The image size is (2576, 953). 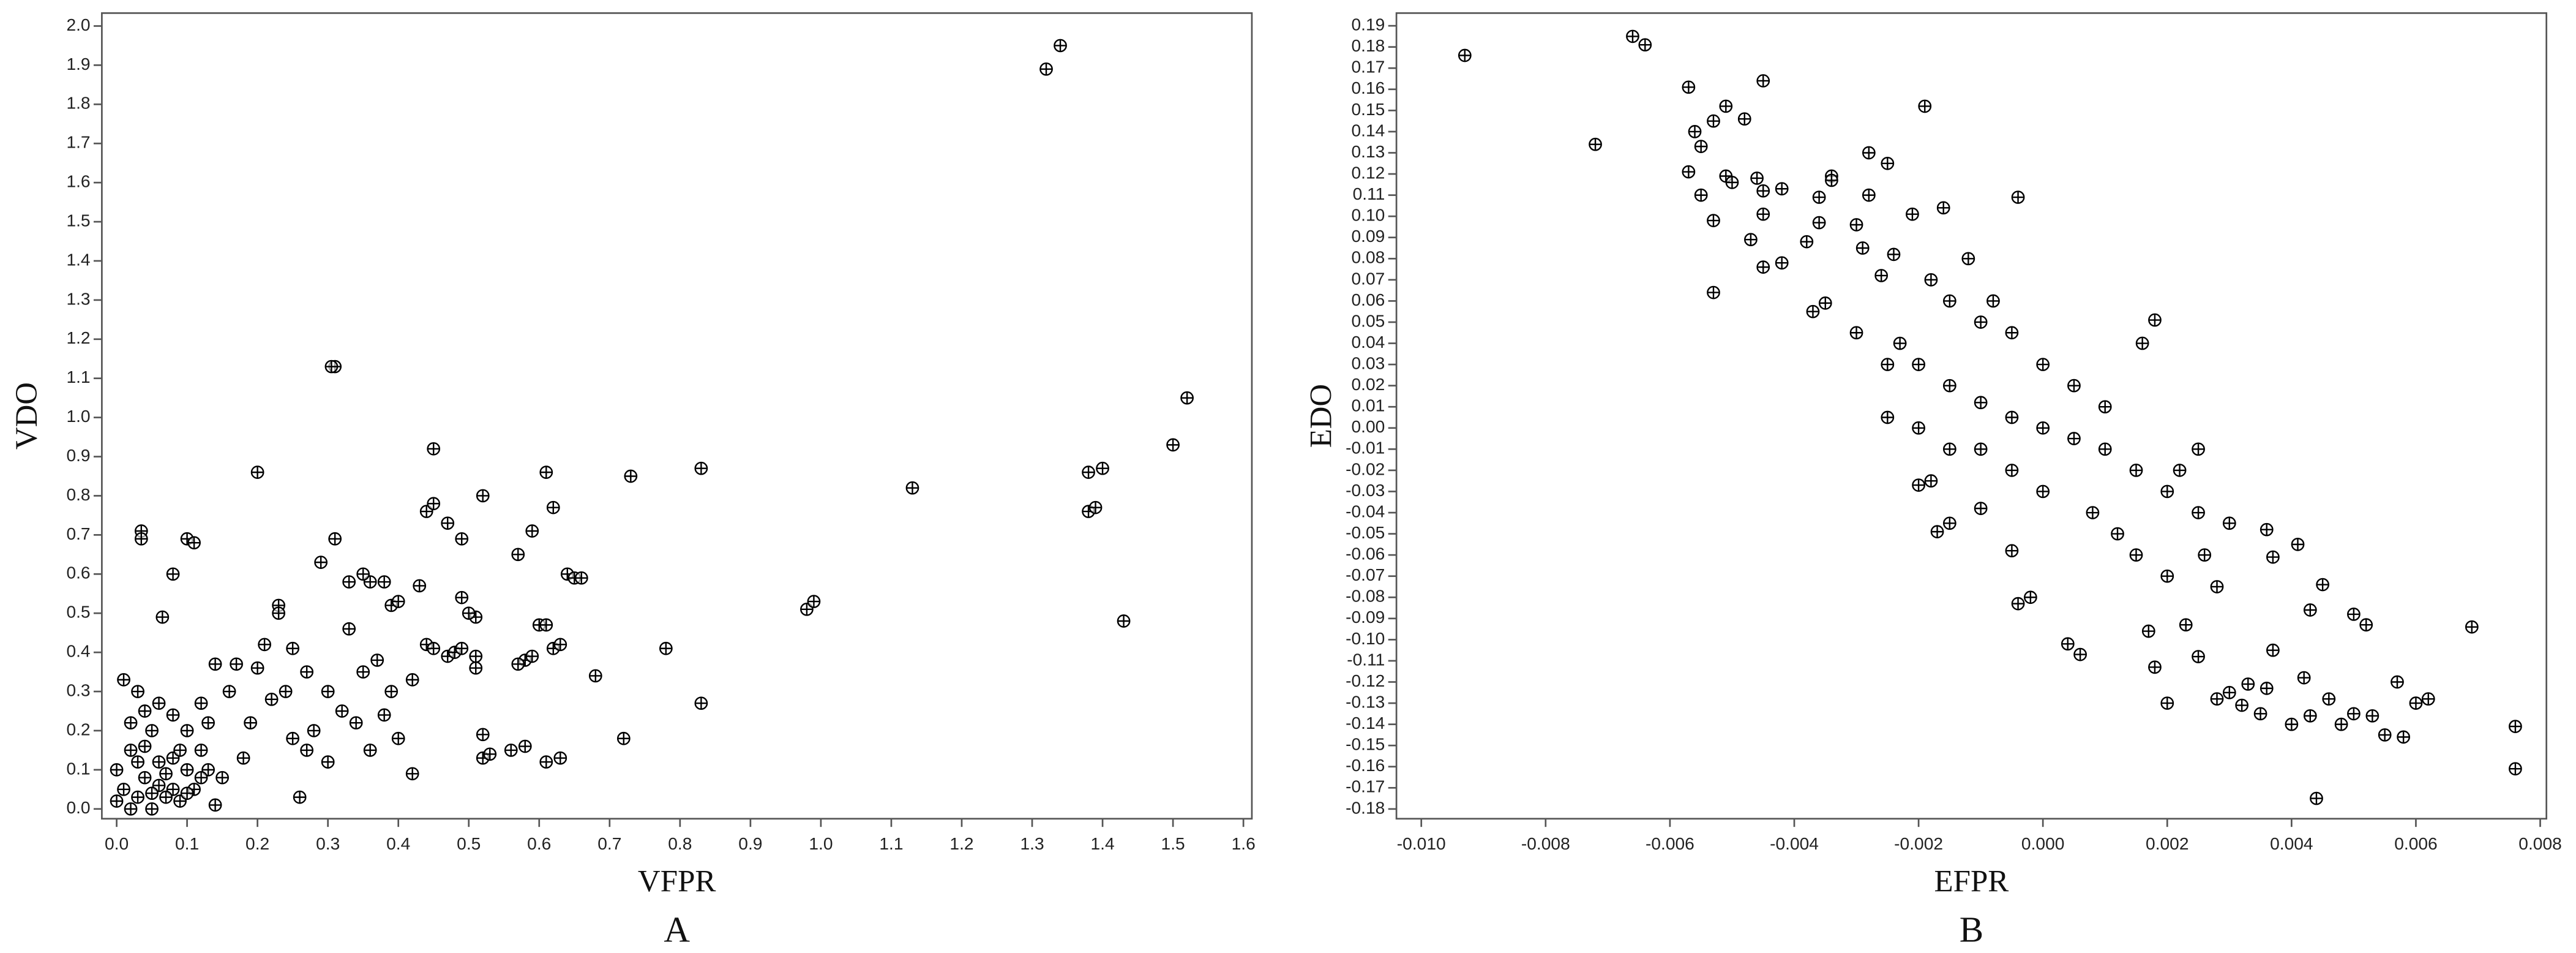 What do you see at coordinates (1366, 638) in the screenshot?
I see `y-tick-label: -0.10` at bounding box center [1366, 638].